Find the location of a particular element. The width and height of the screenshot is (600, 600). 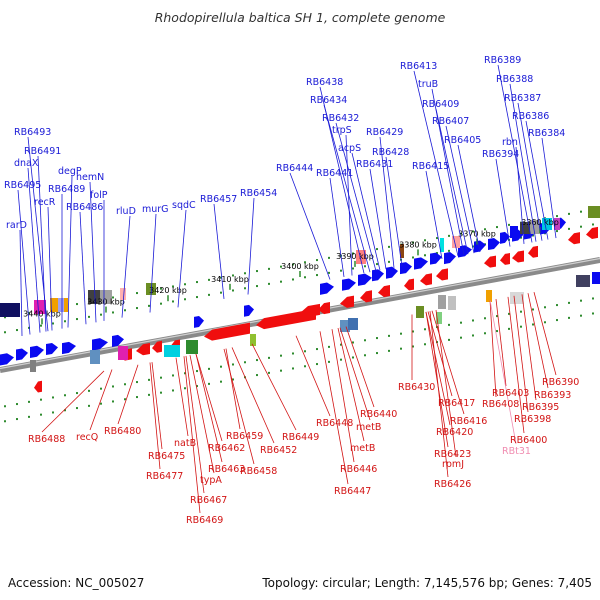

gene-label-bottom: RB6426 is located at coordinates (452, 484).